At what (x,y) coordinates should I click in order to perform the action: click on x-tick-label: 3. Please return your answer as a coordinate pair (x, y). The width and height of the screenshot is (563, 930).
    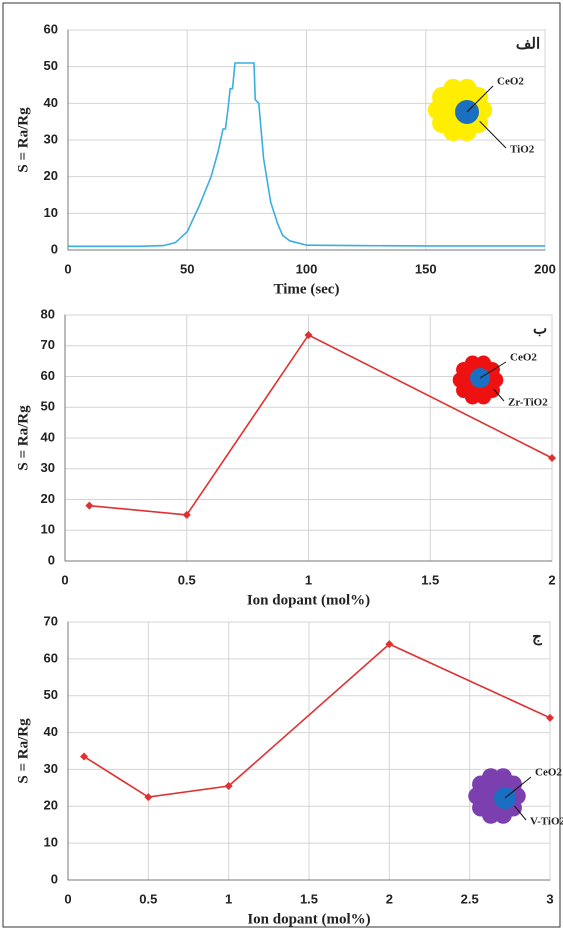
    Looking at the image, I should click on (549, 898).